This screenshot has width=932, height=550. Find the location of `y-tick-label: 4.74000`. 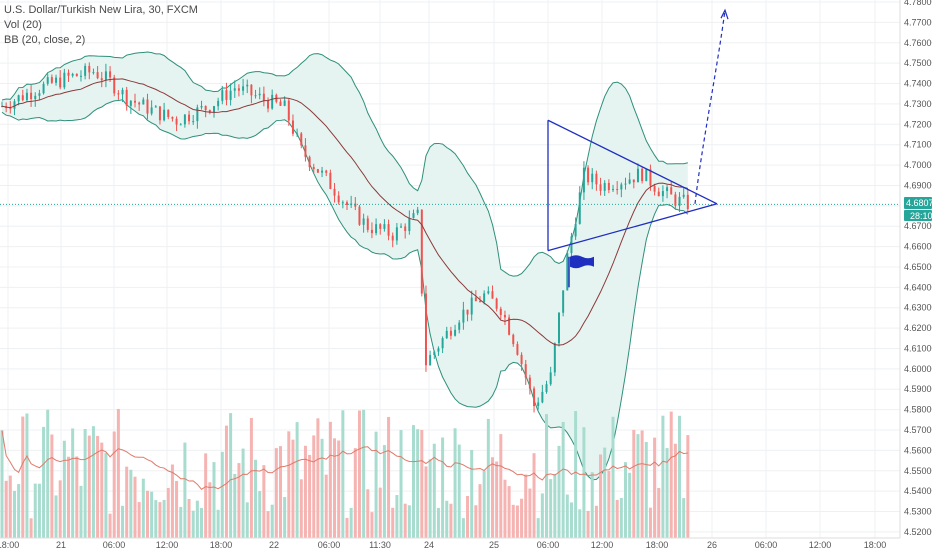

y-tick-label: 4.74000 is located at coordinates (918, 84).